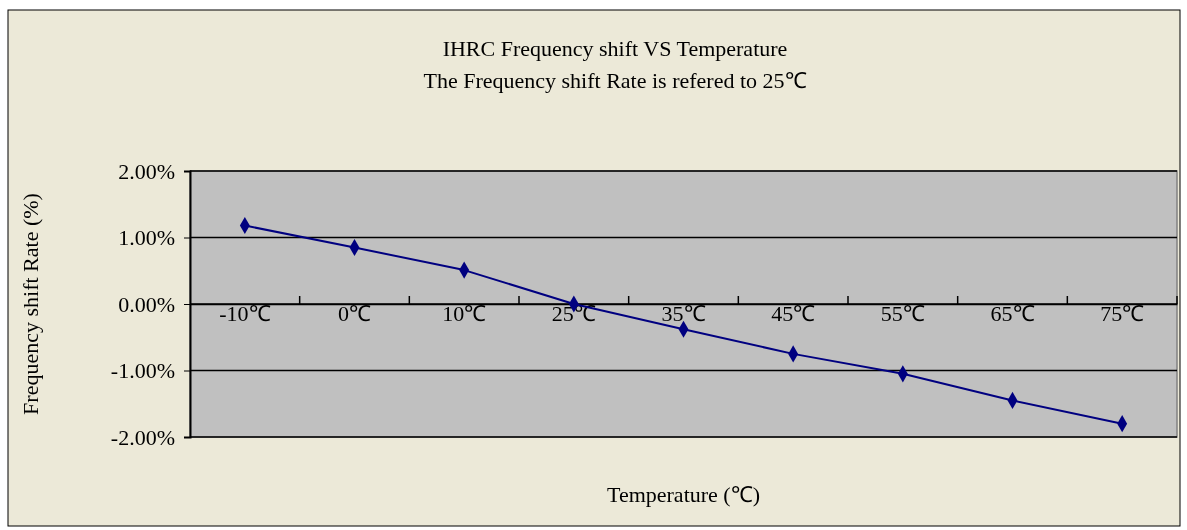 The width and height of the screenshot is (1187, 530). I want to click on x-tick-label: 10℃, so click(464, 313).